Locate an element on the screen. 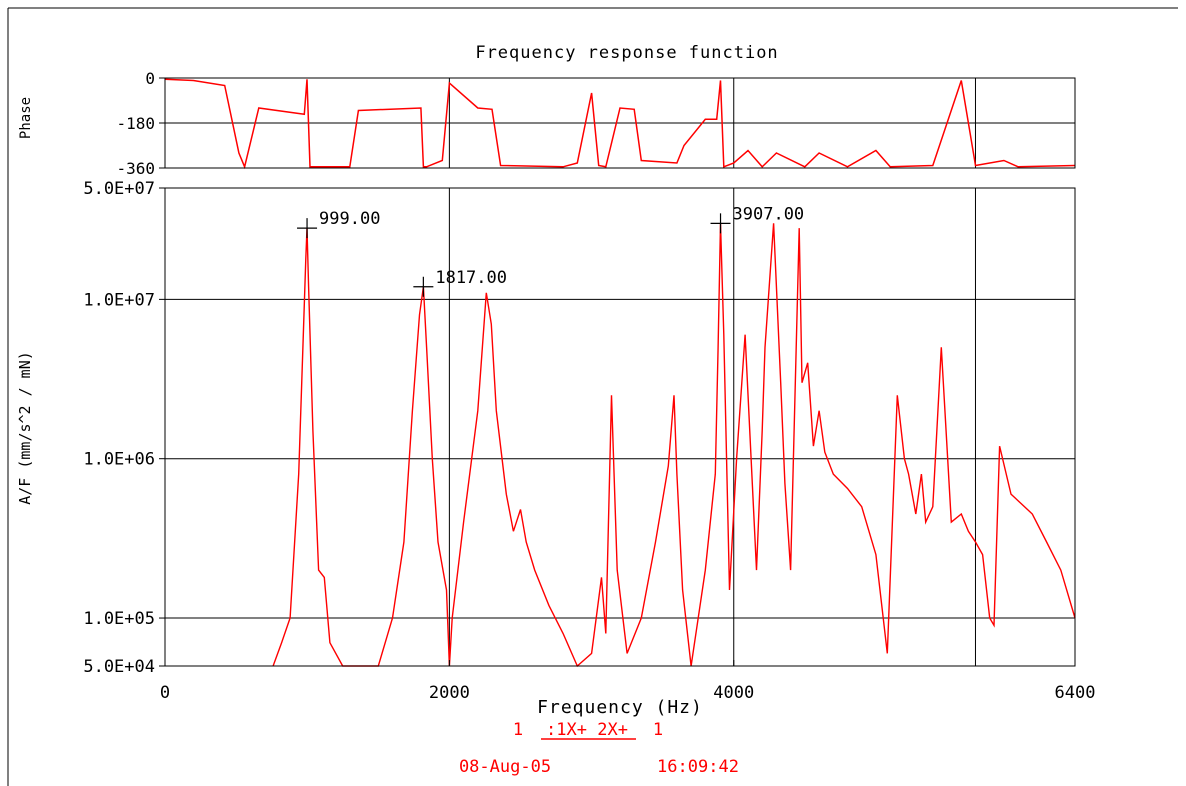  peak-label: 999.00 is located at coordinates (349, 219).